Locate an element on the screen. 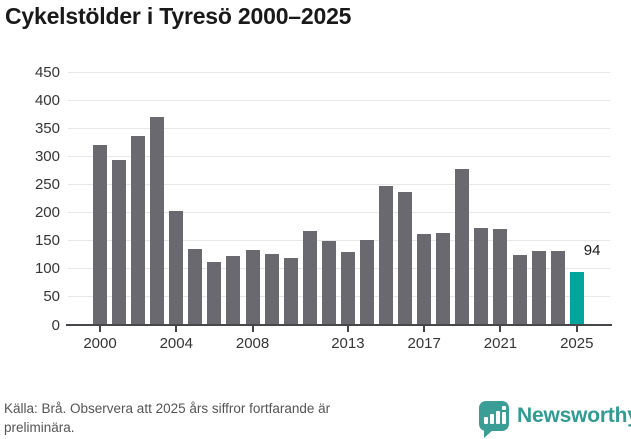 This screenshot has width=631, height=439. y-axis-tick-label: 200 is located at coordinates (47, 213).